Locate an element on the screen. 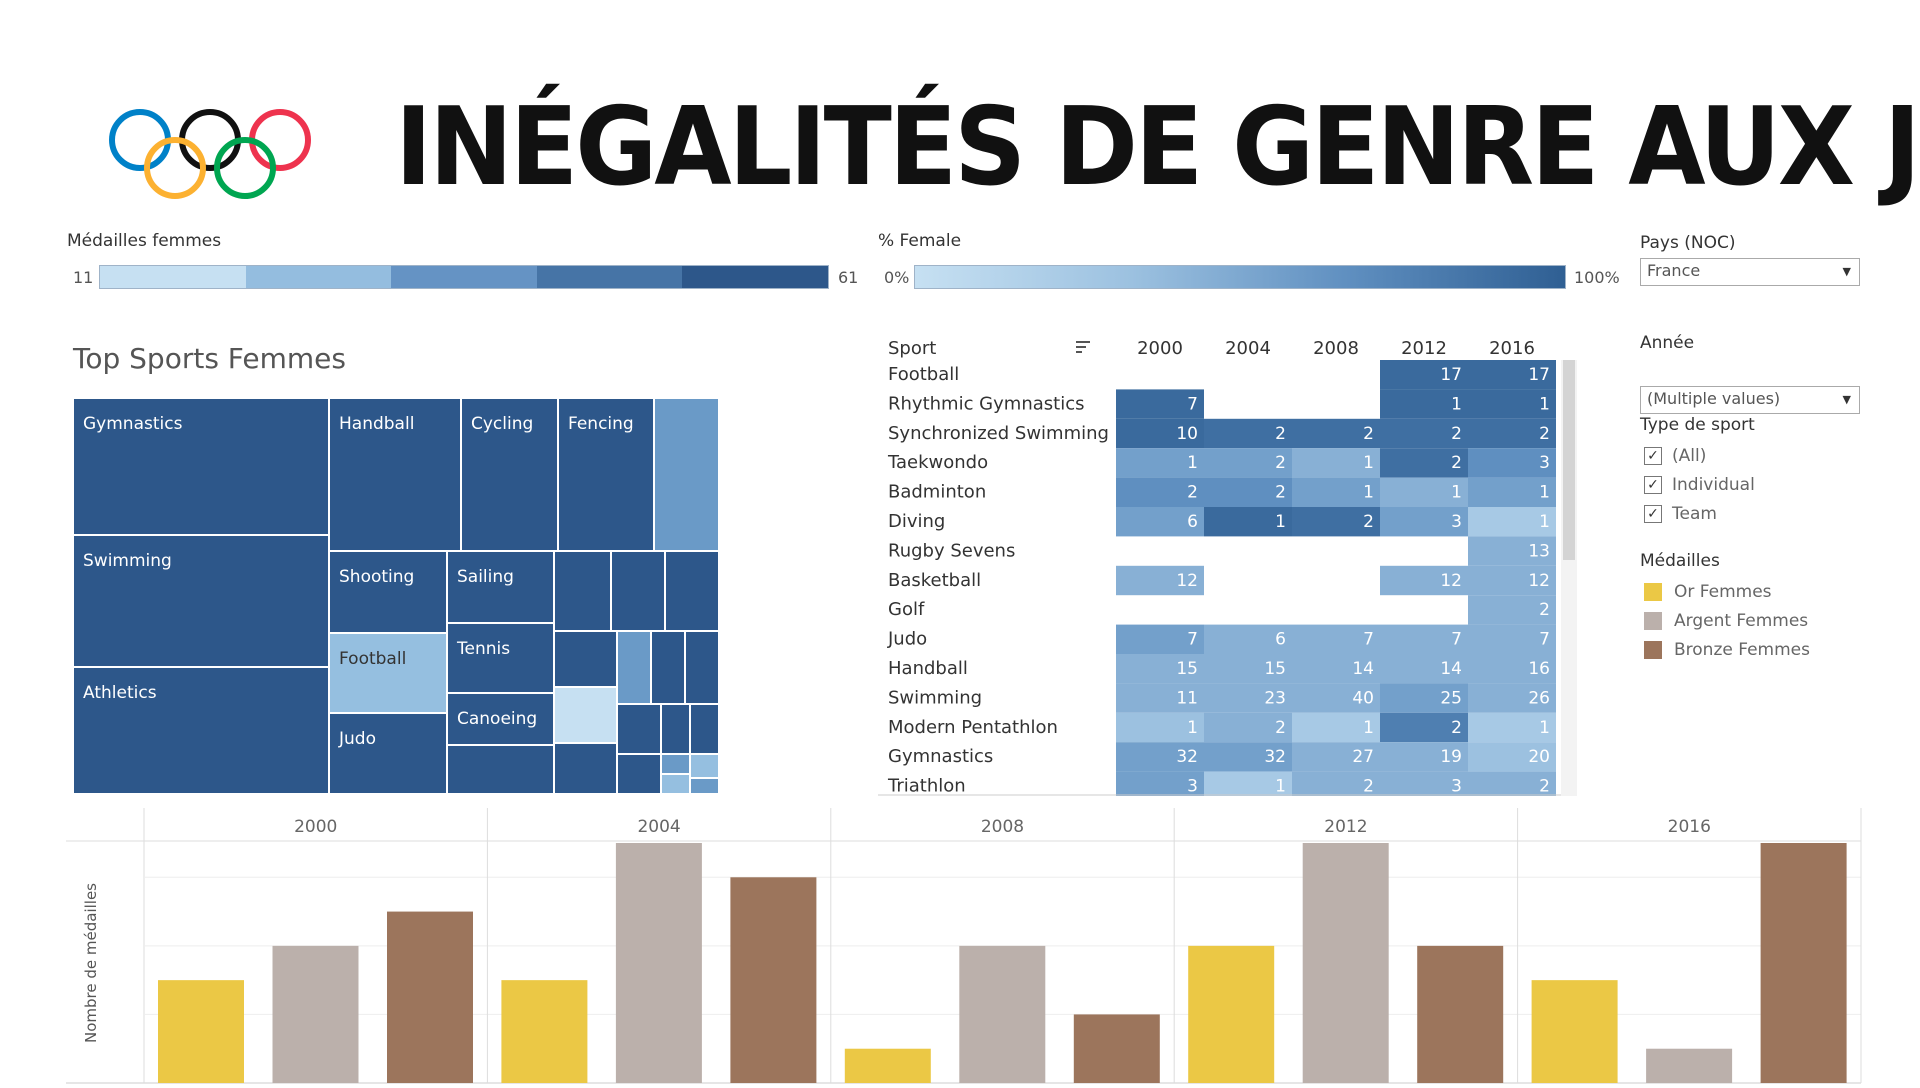  medal-legend-silver: Argent Femmes is located at coordinates (1727, 620).